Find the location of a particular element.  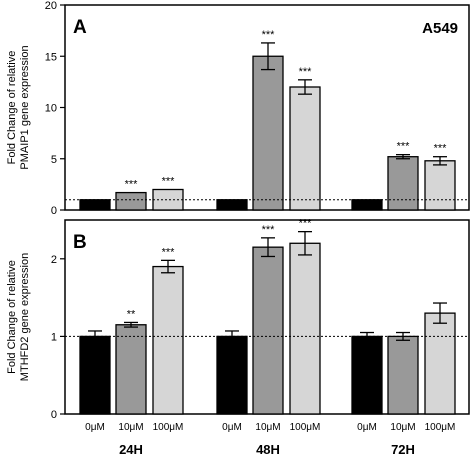

time-point-label: 24H is located at coordinates (131, 449).